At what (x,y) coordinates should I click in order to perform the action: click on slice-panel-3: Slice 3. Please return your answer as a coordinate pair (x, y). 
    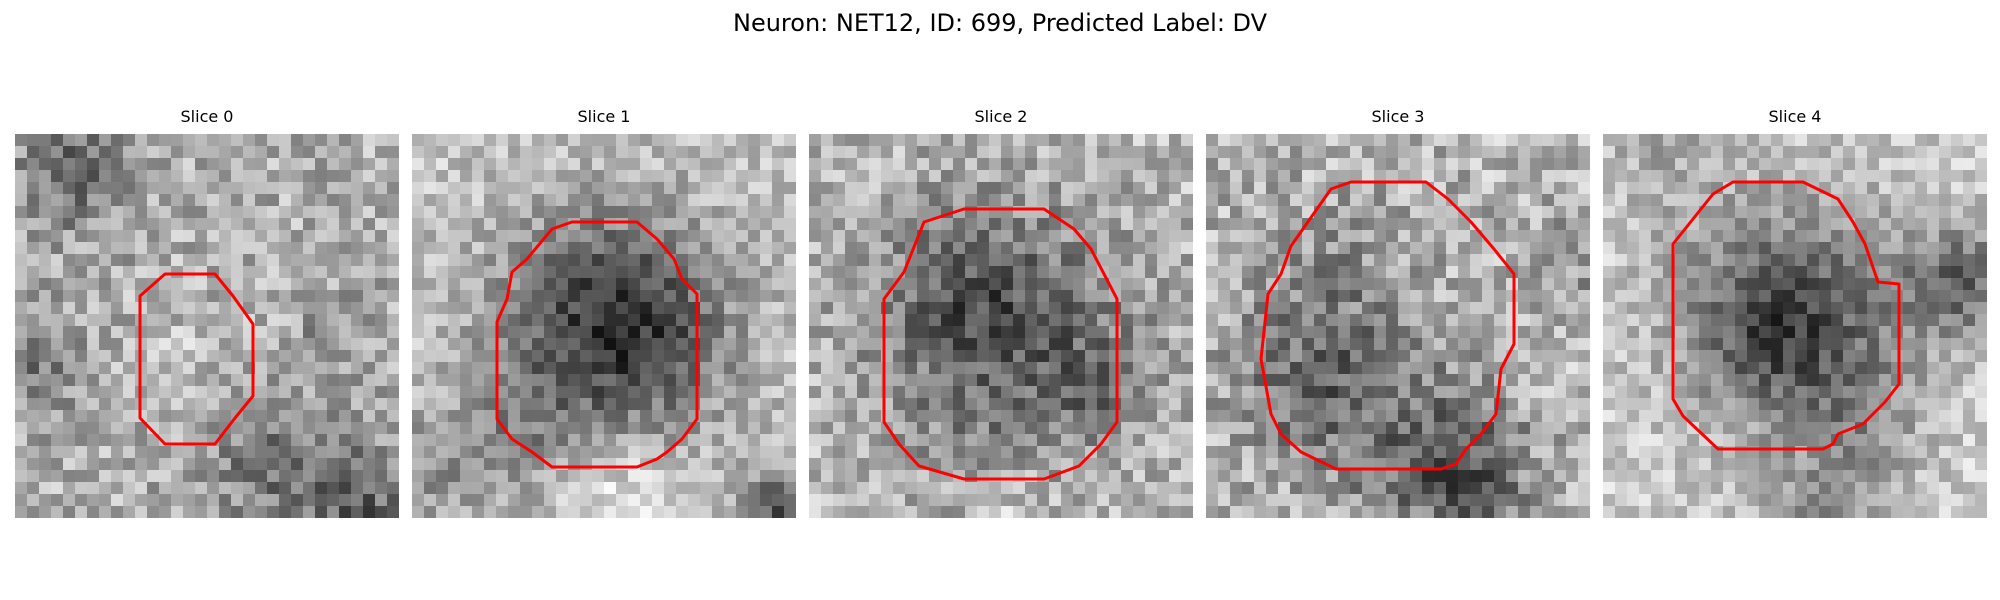
    Looking at the image, I should click on (1398, 314).